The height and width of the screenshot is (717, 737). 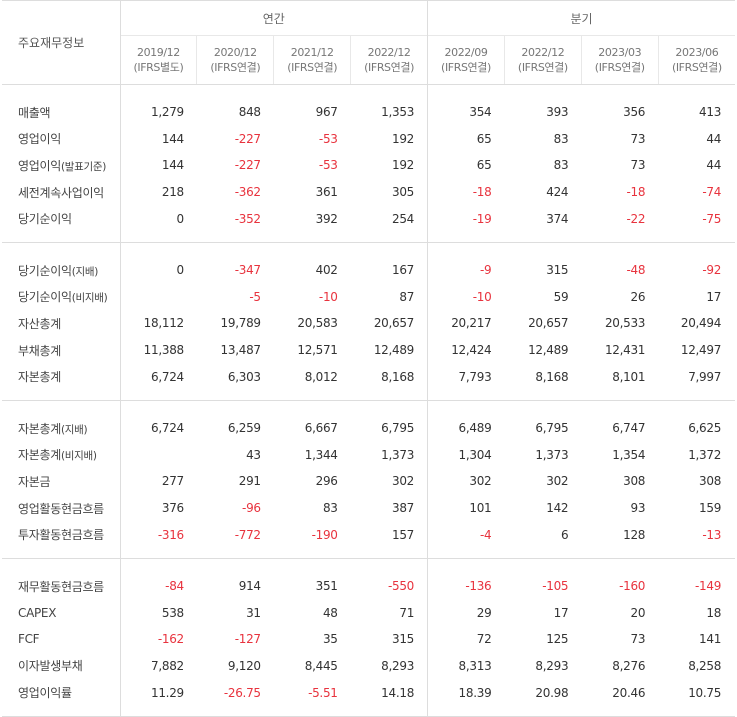 What do you see at coordinates (705, 454) in the screenshot?
I see `table-cell: 1,372` at bounding box center [705, 454].